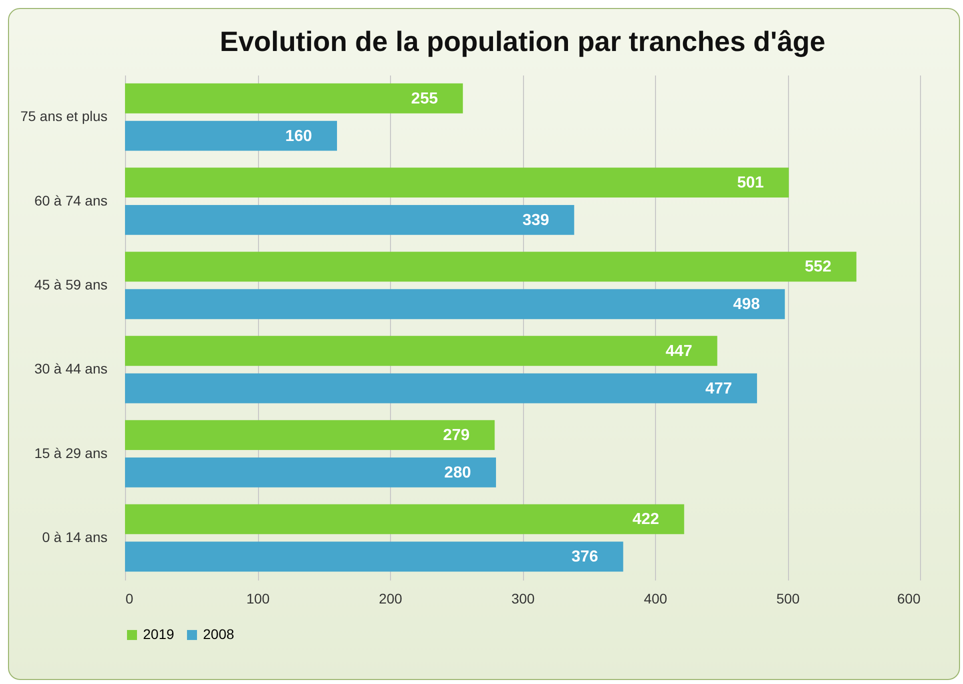 The height and width of the screenshot is (684, 963). I want to click on y-tick-label: 60 à 74 ans, so click(71, 200).